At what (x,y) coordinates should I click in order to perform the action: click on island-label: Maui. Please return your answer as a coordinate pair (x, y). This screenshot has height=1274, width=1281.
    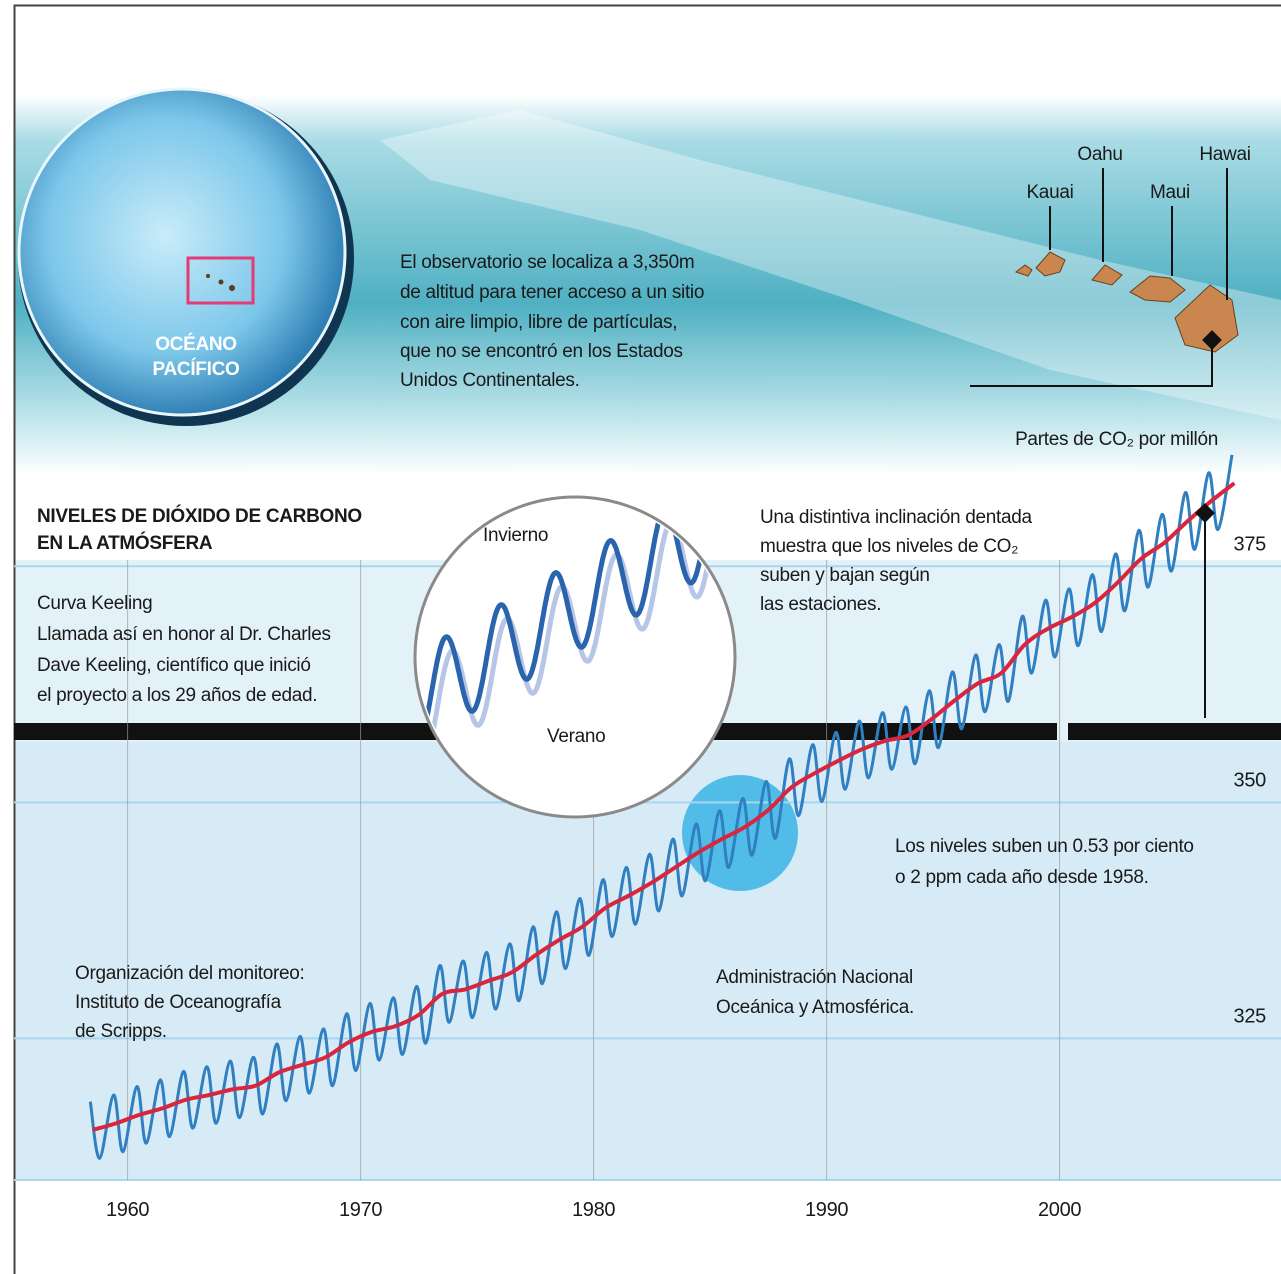
    Looking at the image, I should click on (1170, 192).